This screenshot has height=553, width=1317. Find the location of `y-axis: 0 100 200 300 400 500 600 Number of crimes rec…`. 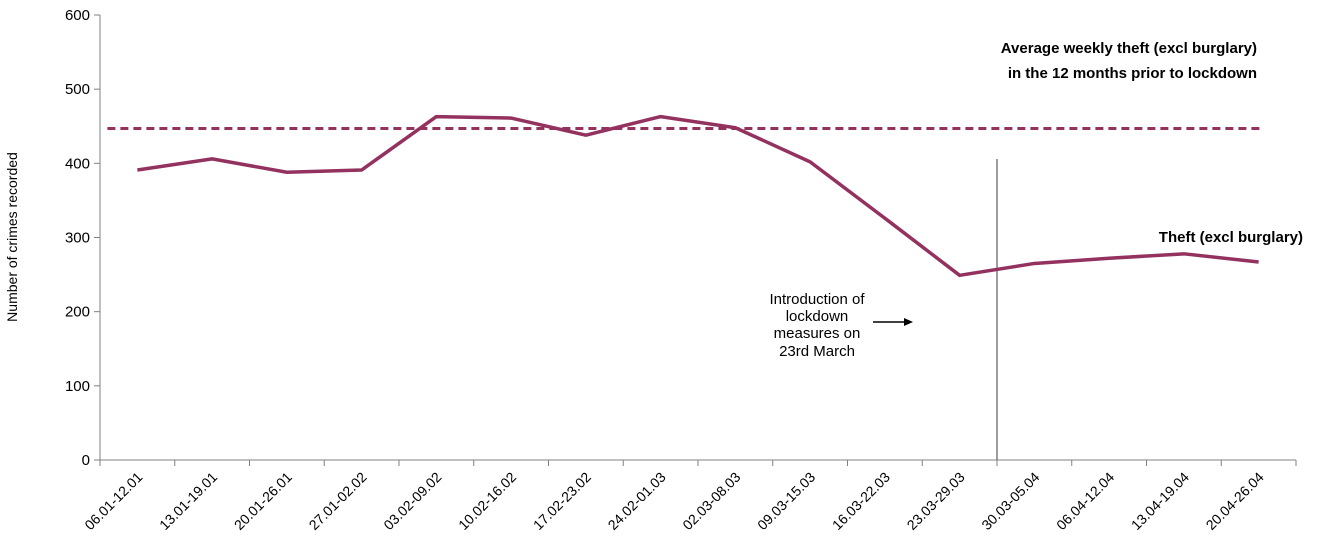

y-axis: 0 100 200 300 400 500 600 Number of crimes rec… is located at coordinates (52, 238).